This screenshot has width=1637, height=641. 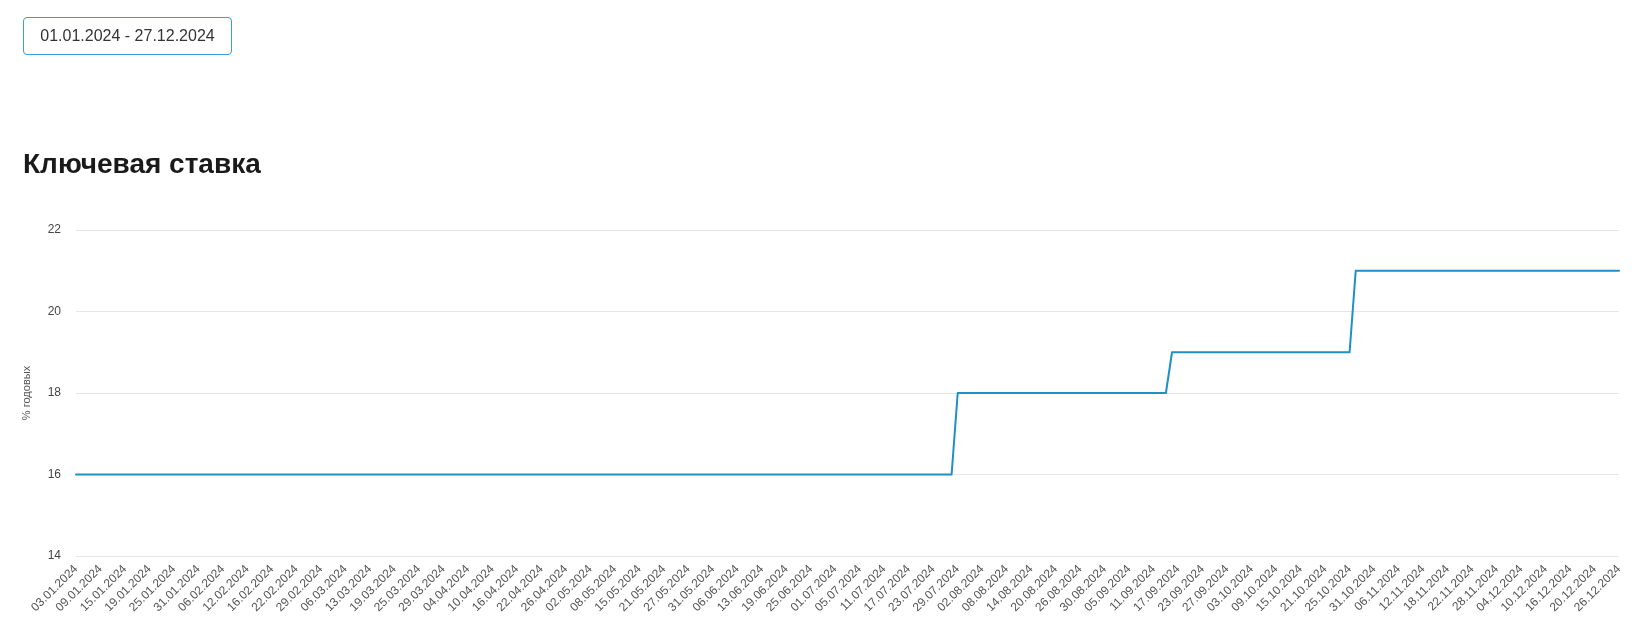 I want to click on y-tick-label: 22, so click(x=54, y=229).